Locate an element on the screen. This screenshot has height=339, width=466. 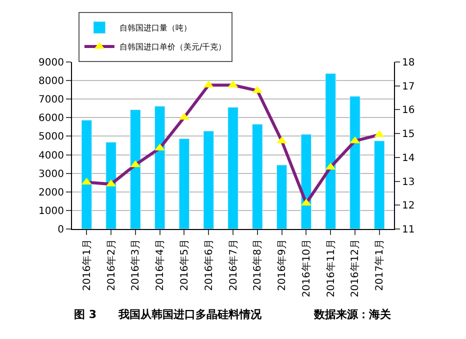
legend-label: 自韩国进口单价（美元/千克） is located at coordinates (172, 47).